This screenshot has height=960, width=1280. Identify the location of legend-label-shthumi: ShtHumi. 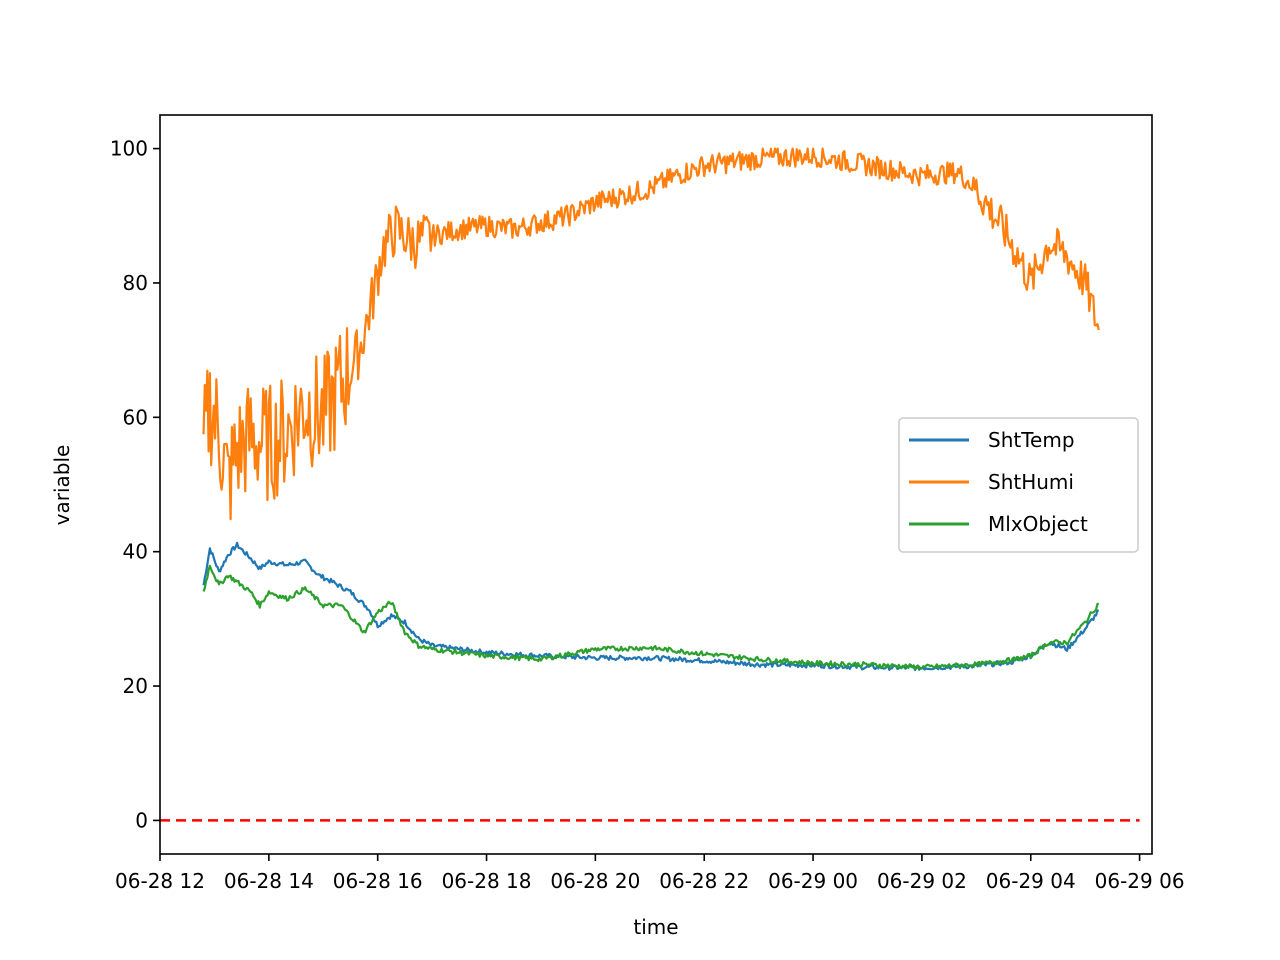
(1031, 482).